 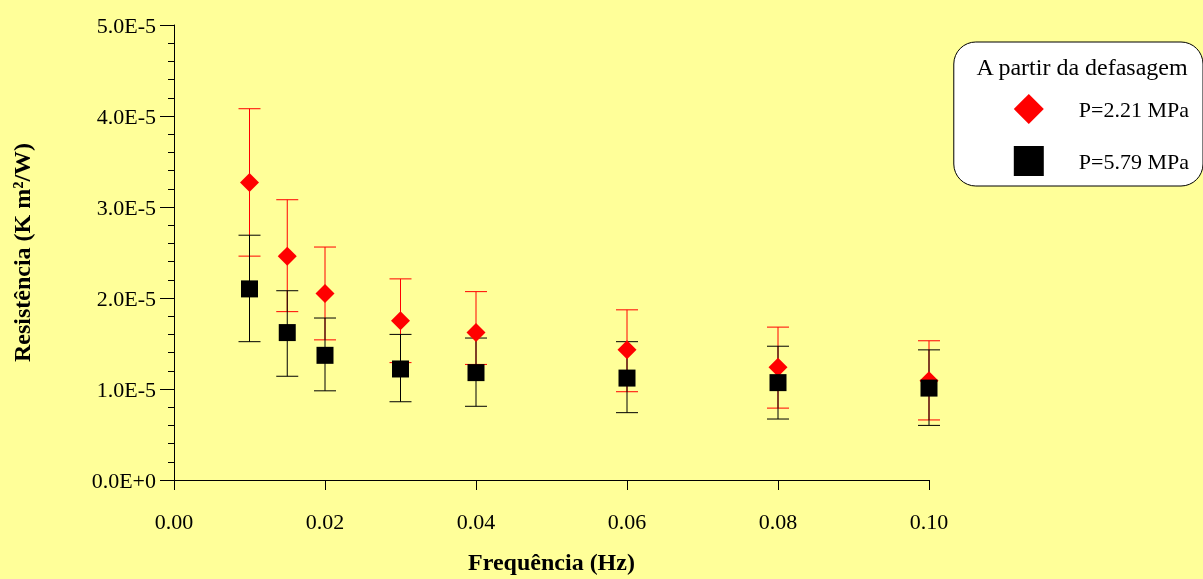 What do you see at coordinates (174, 521) in the screenshot?
I see `x-tick-label: 0.00` at bounding box center [174, 521].